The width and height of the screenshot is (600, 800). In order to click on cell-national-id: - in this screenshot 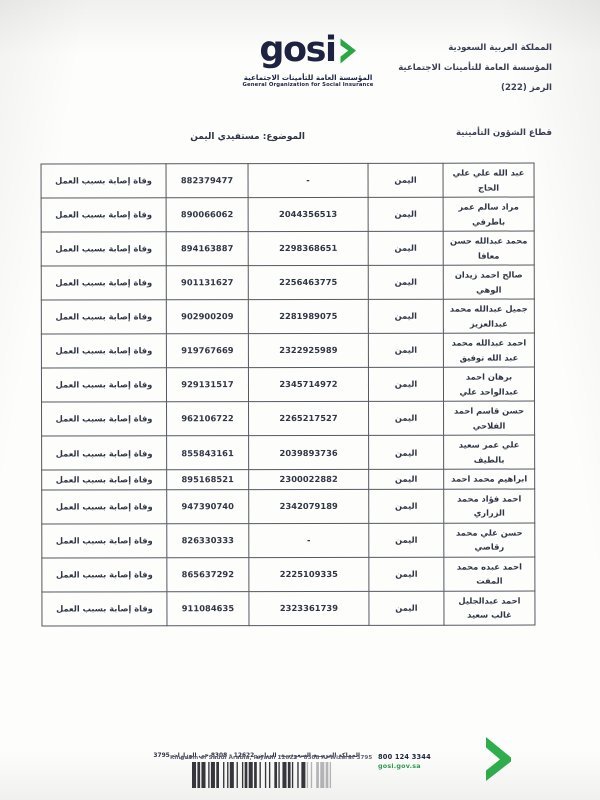, I will do `click(308, 180)`.